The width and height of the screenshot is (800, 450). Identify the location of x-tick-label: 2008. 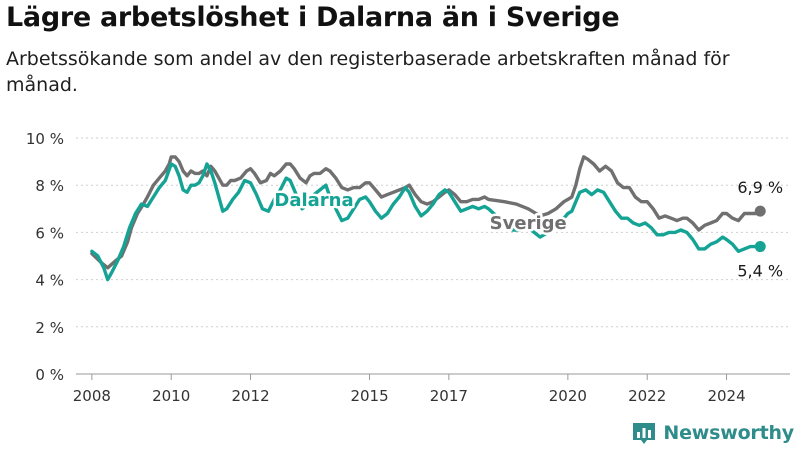
(92, 396).